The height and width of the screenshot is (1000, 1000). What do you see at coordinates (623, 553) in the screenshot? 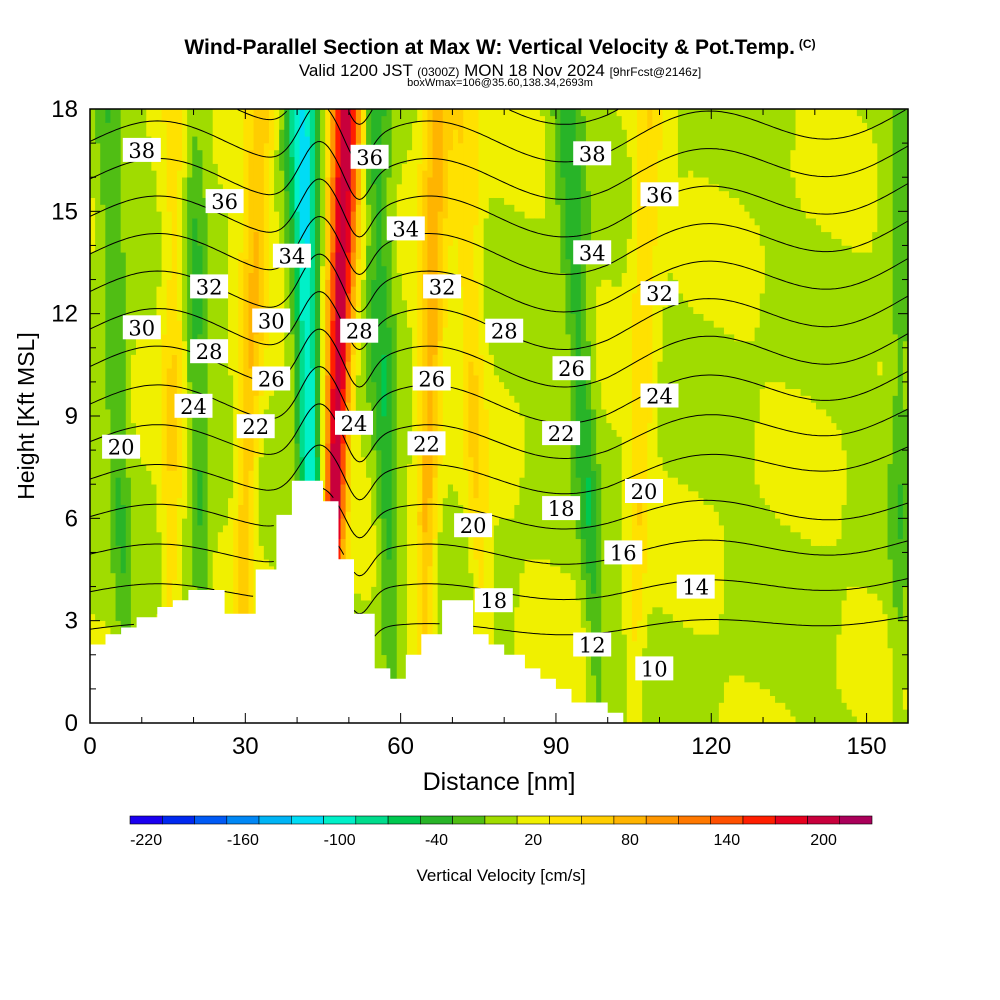
I see `contour-label: 16` at bounding box center [623, 553].